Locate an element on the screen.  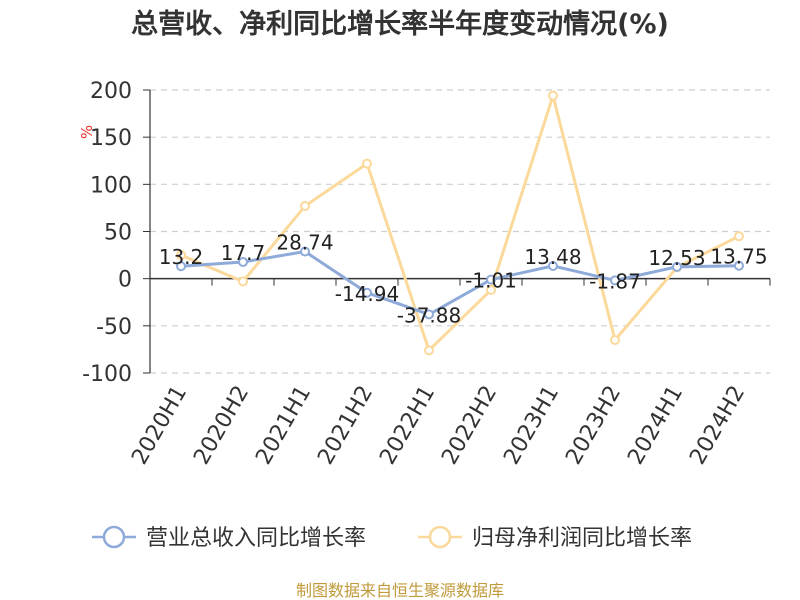
data-label: 13.75 is located at coordinates (738, 257).